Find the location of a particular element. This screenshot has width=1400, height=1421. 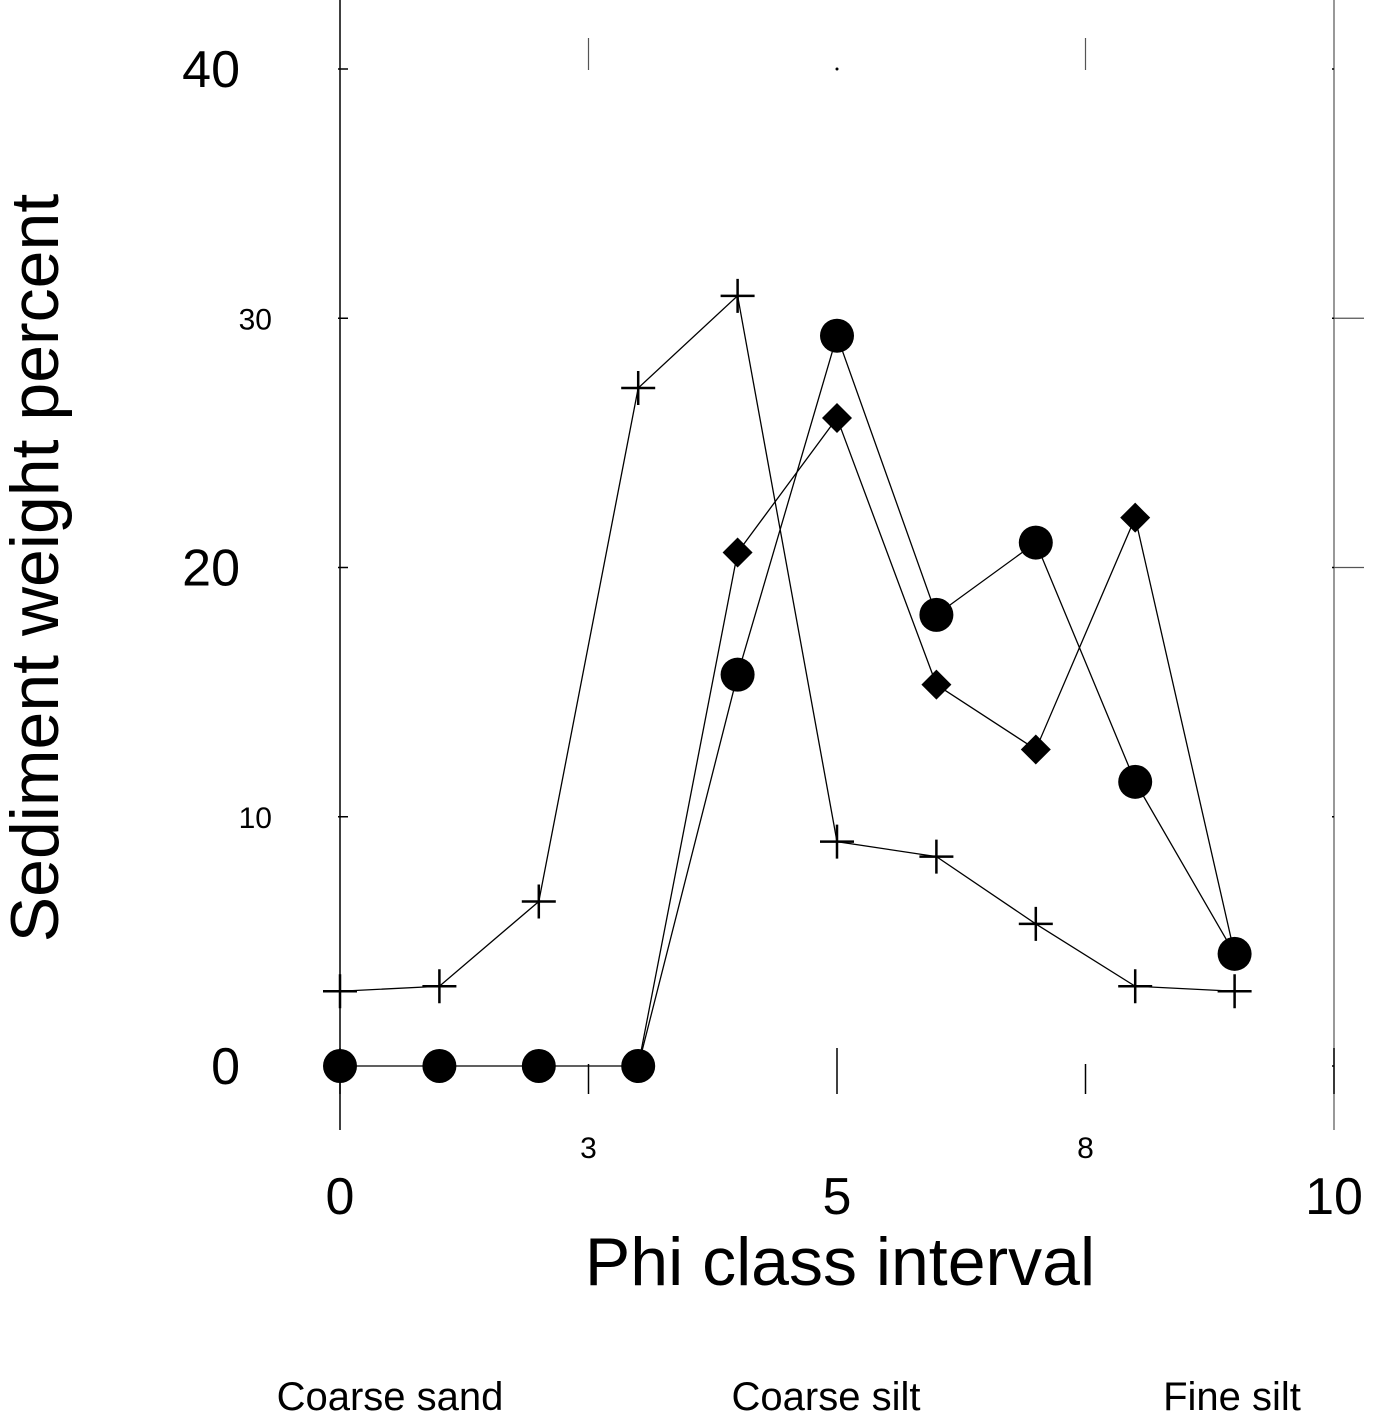

x-tick-label: 0 is located at coordinates (340, 1197).